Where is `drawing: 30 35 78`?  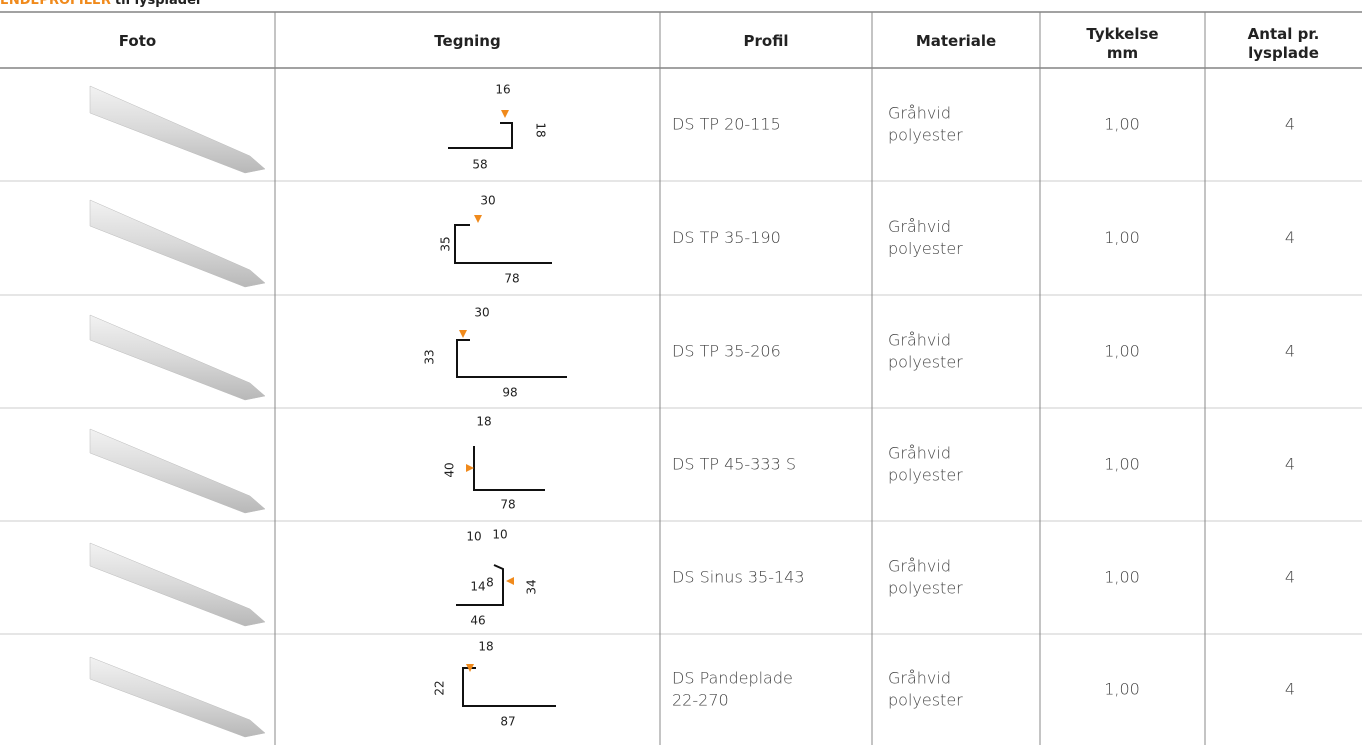 drawing: 30 35 78 is located at coordinates (495, 240).